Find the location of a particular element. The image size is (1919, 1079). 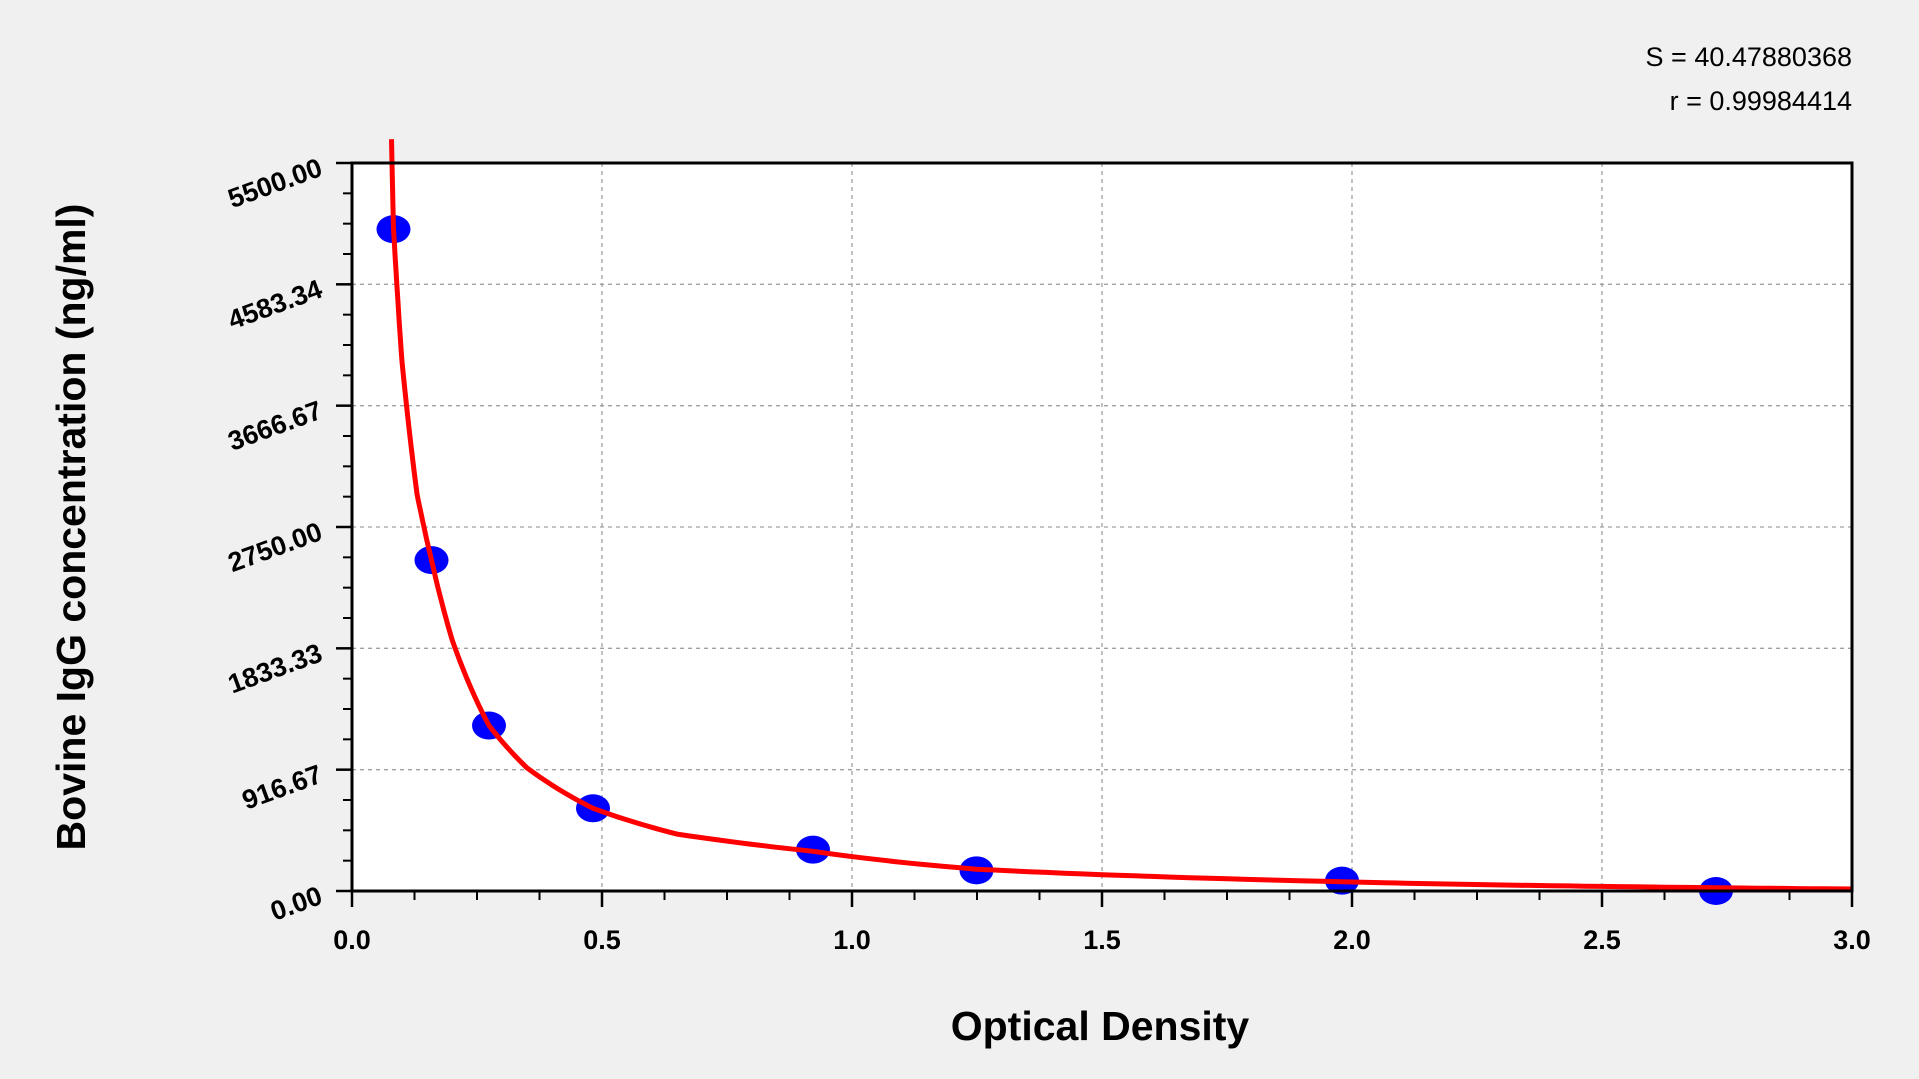

y-tick-label: 1833.33 is located at coordinates (275, 669).